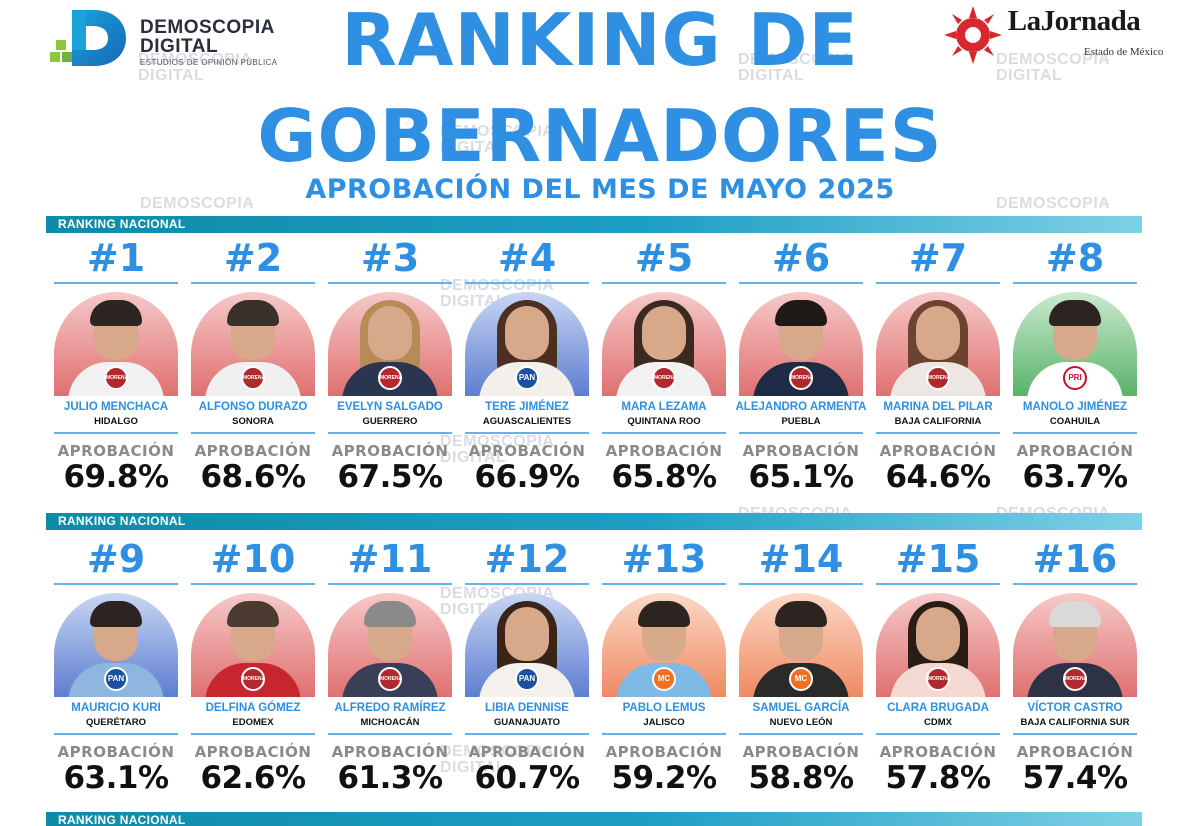 This screenshot has height=826, width=1200. Describe the element at coordinates (664, 407) in the screenshot. I see `governor-name: MARA LEZAMA` at that location.